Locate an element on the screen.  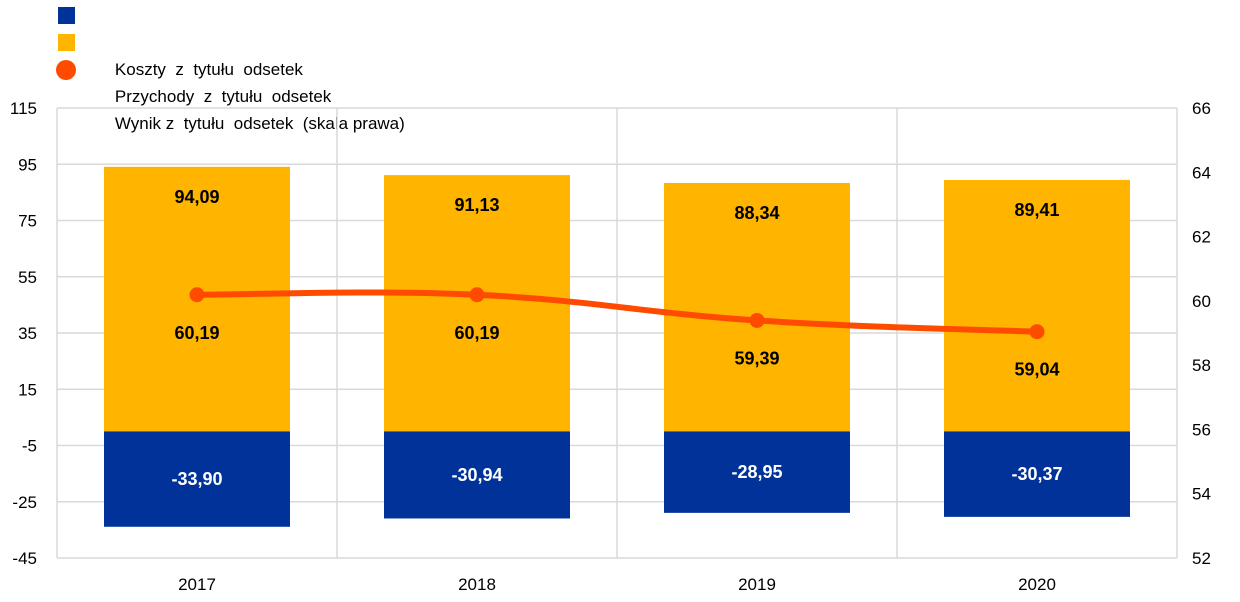
y-right-tick-label: 52 is located at coordinates (1201, 558).